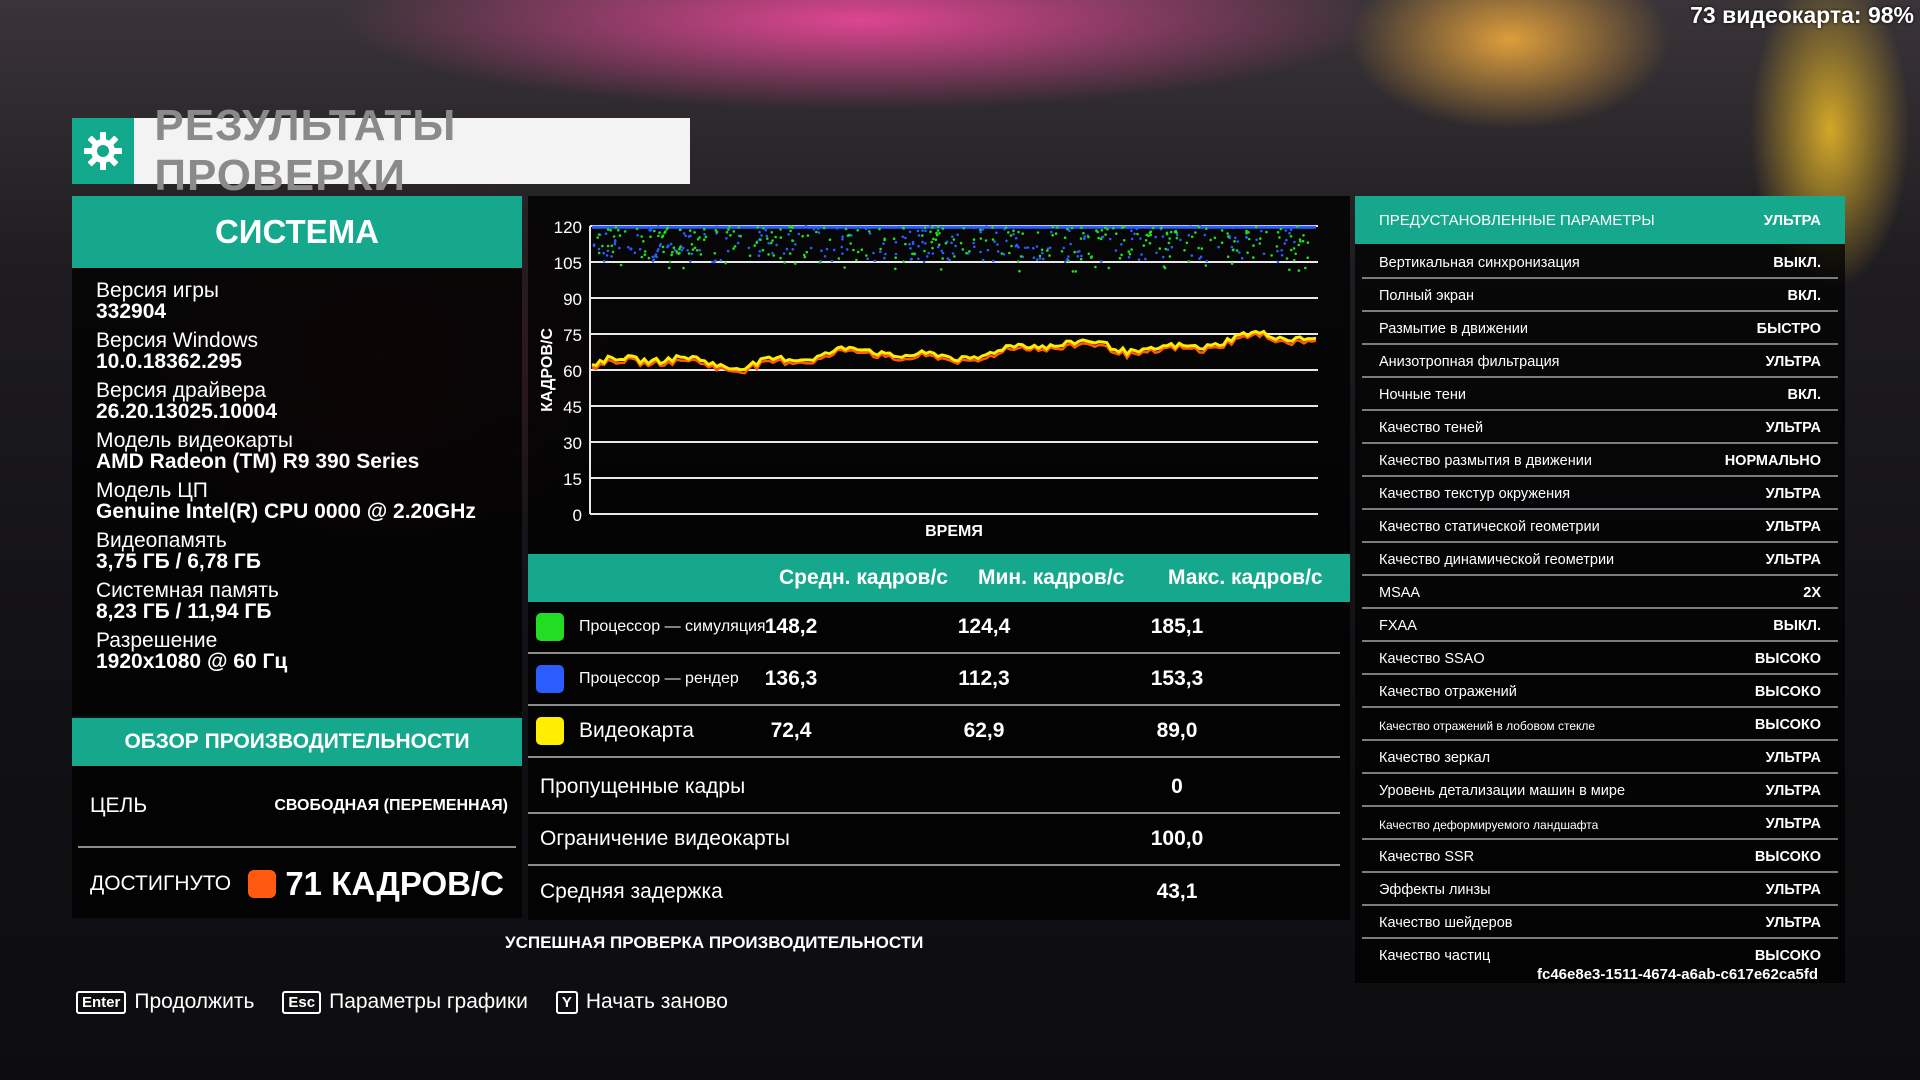 Image resolution: width=1920 pixels, height=1080 pixels. What do you see at coordinates (1600, 955) in the screenshot?
I see `preset-row: Качество частиц ВЫСОКО` at bounding box center [1600, 955].